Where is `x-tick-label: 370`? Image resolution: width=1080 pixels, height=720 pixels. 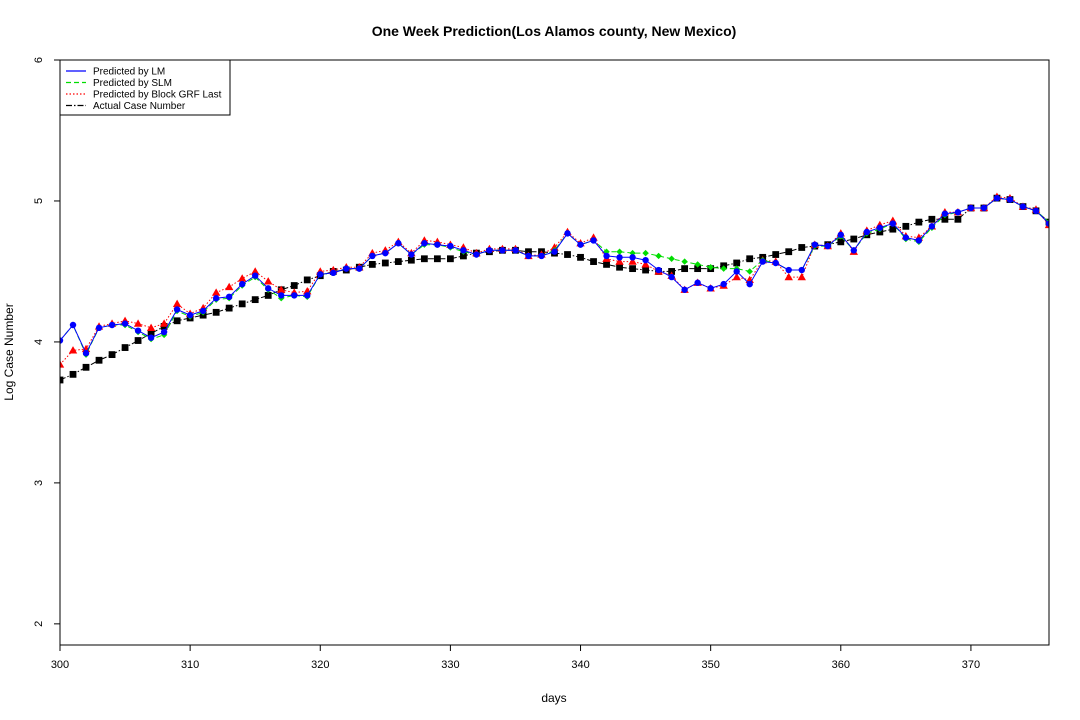 x-tick-label: 370 is located at coordinates (971, 665).